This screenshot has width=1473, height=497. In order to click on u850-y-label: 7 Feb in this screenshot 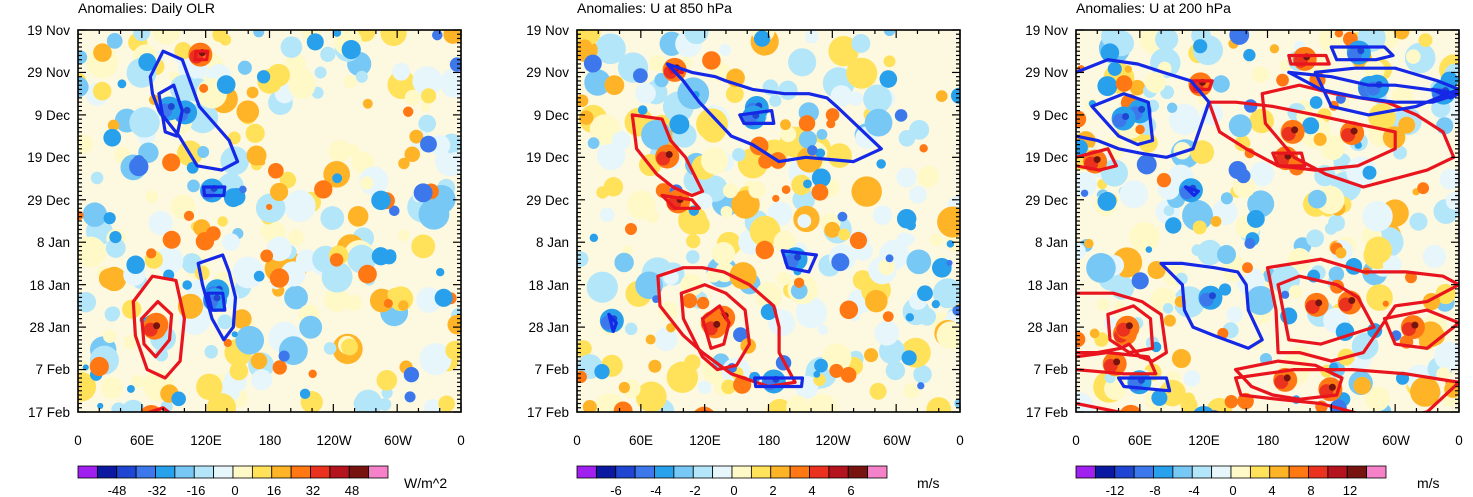, I will do `click(551, 369)`.